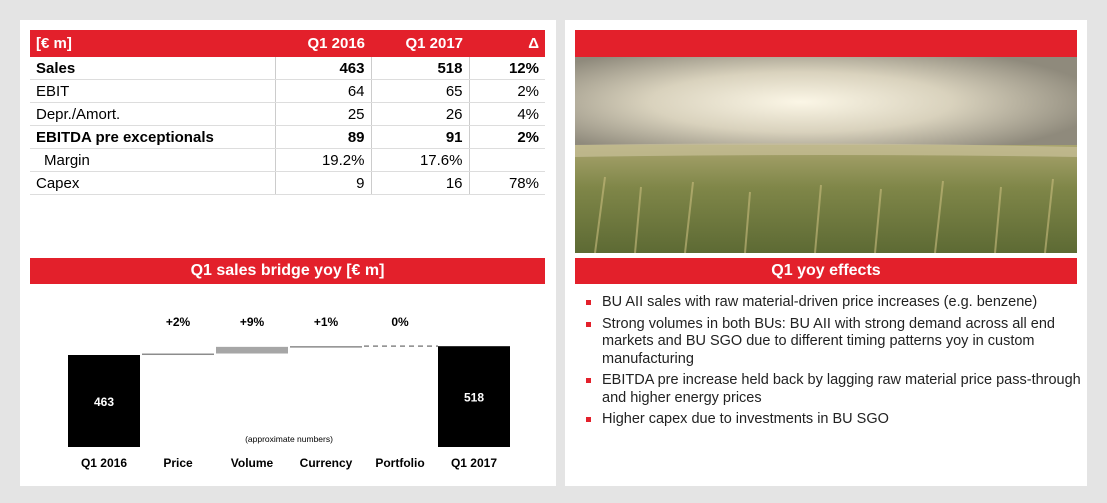  What do you see at coordinates (322, 183) in the screenshot?
I see `cell: 9` at bounding box center [322, 183].